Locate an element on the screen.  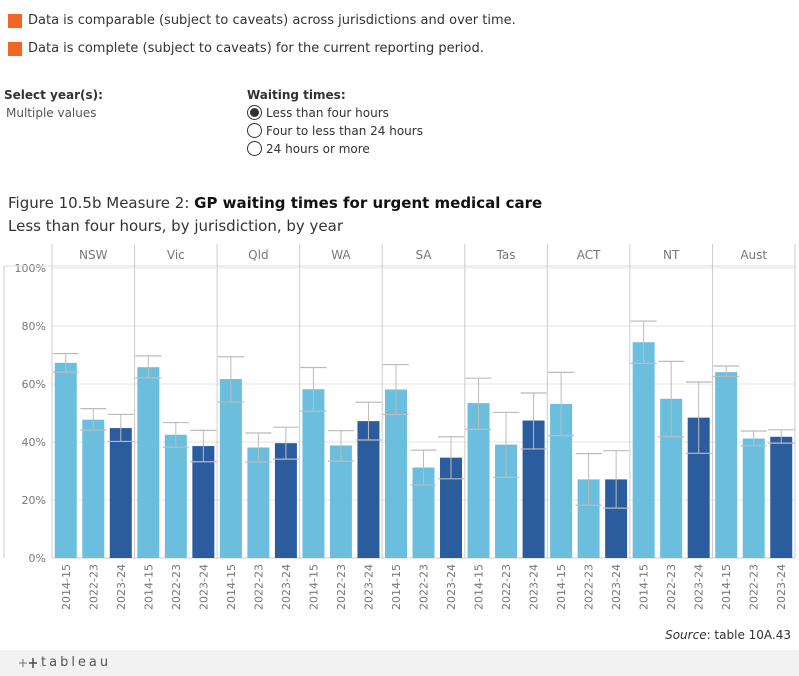
tableau-plus-icon is located at coordinates (28, 662).